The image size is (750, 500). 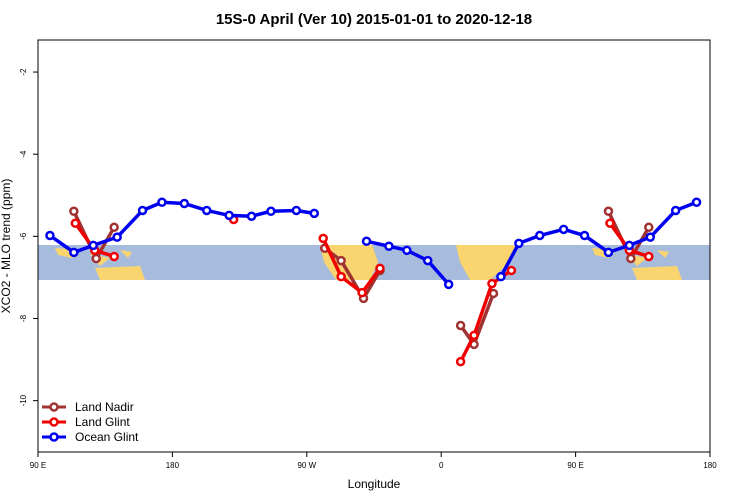 What do you see at coordinates (441, 465) in the screenshot?
I see `x-tick-label: 0` at bounding box center [441, 465].